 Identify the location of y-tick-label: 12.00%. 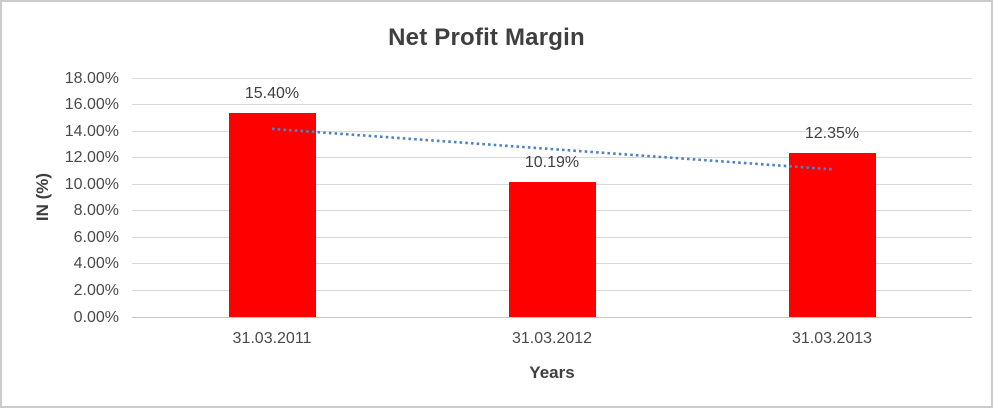
(91, 158).